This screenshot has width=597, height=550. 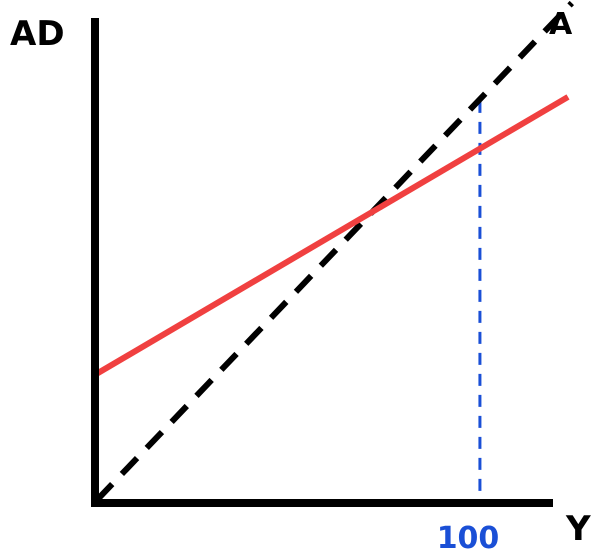 I want to click on series-label-A: A, so click(x=561, y=24).